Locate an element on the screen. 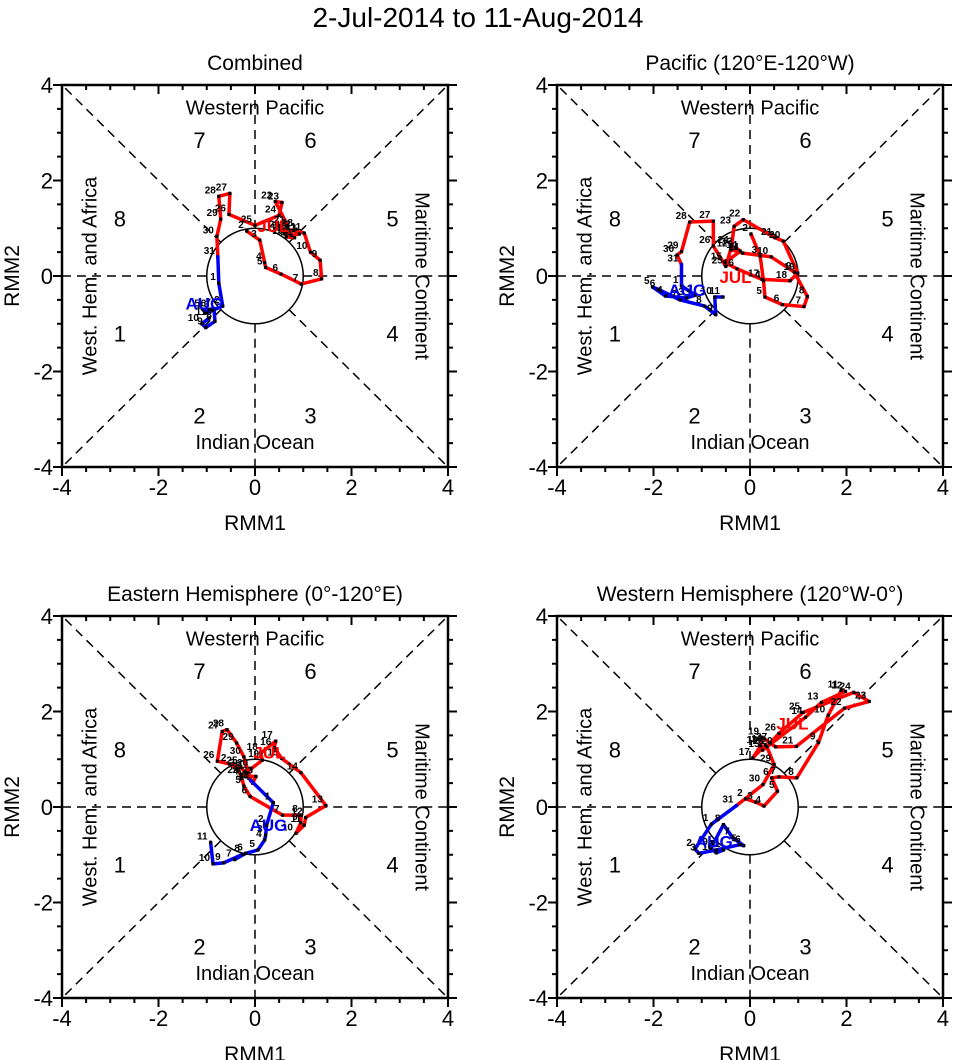 The image size is (956, 1060). day-label: 7 is located at coordinates (727, 832).